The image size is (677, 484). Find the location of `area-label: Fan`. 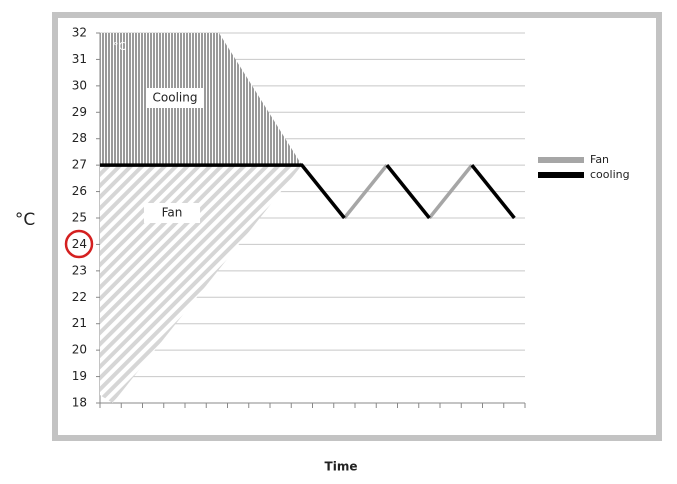

area-label: Fan is located at coordinates (172, 213).